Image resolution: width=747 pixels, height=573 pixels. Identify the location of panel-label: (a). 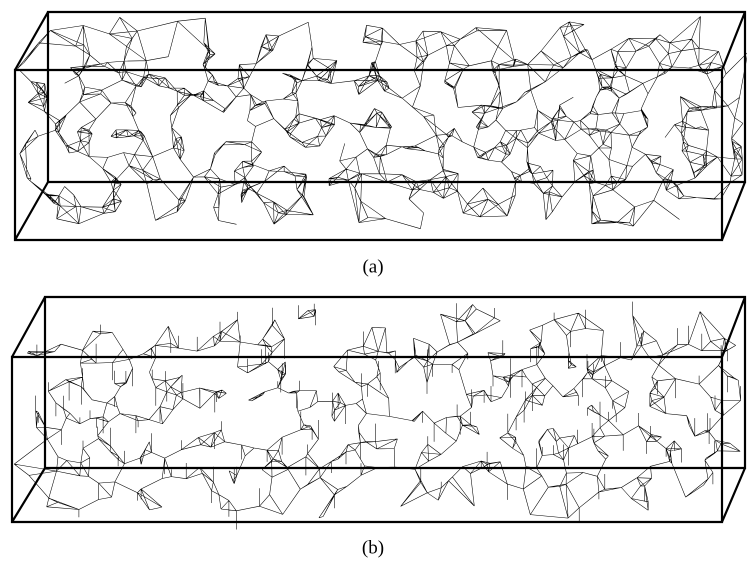
(372, 266).